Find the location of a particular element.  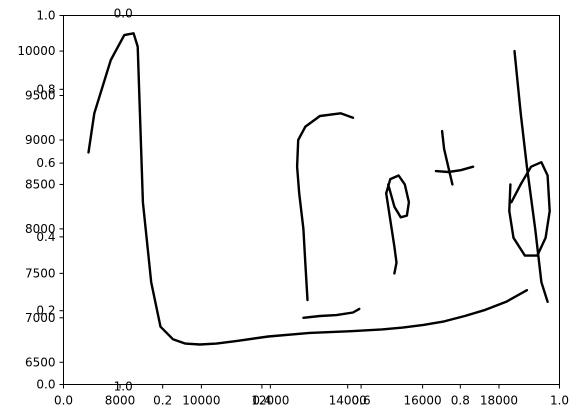

overlay-x-tick-label: 0.4 is located at coordinates (261, 401).